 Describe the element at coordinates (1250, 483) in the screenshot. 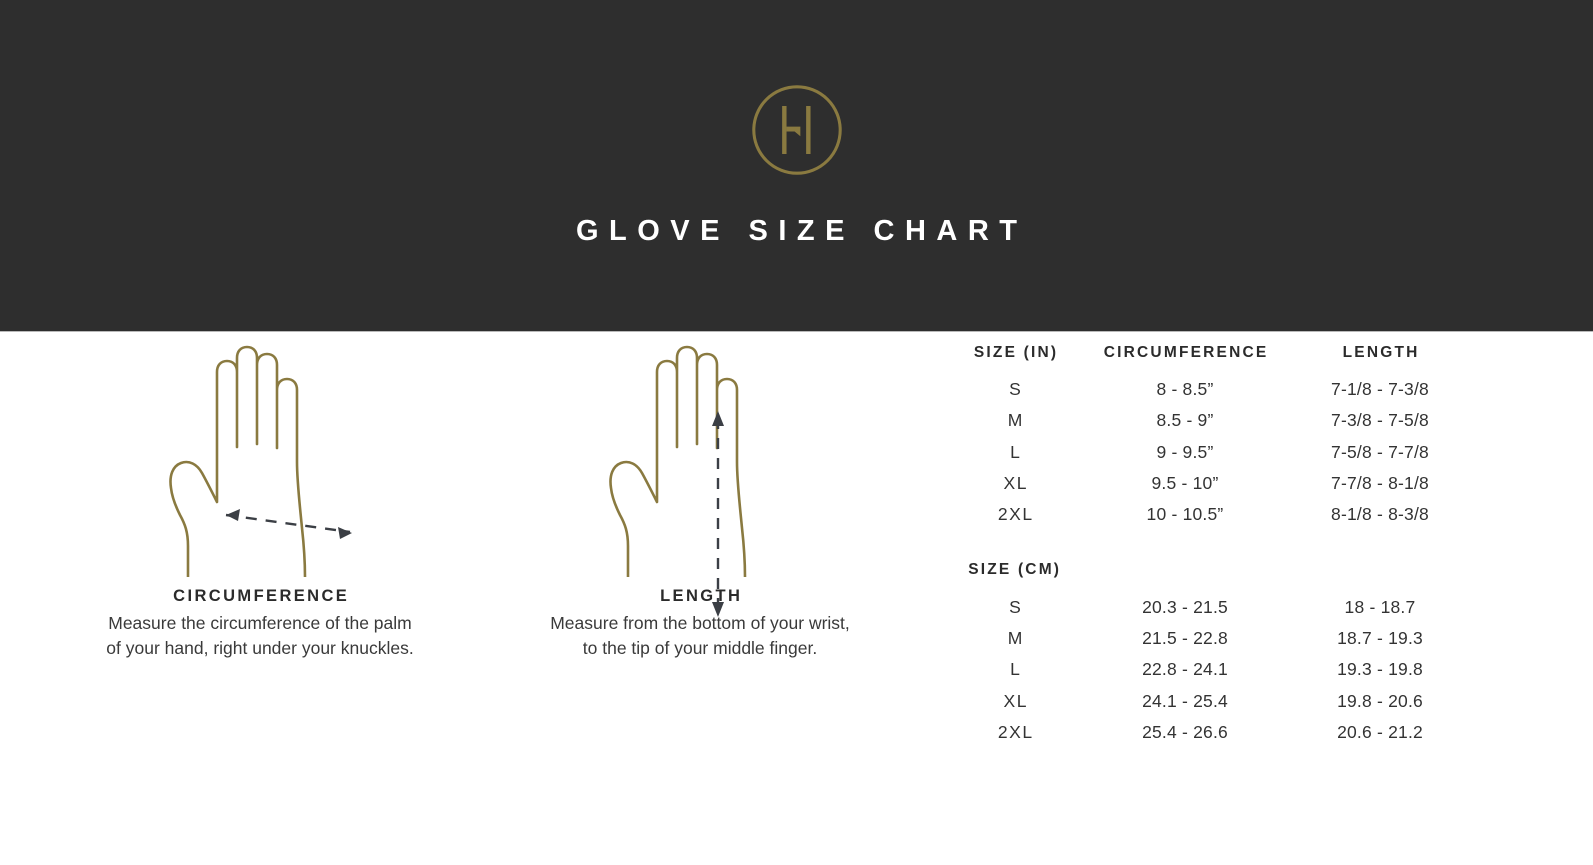

I see `table-row: XL 9.5 - 10” 7-7/8 - 8-1/8` at that location.